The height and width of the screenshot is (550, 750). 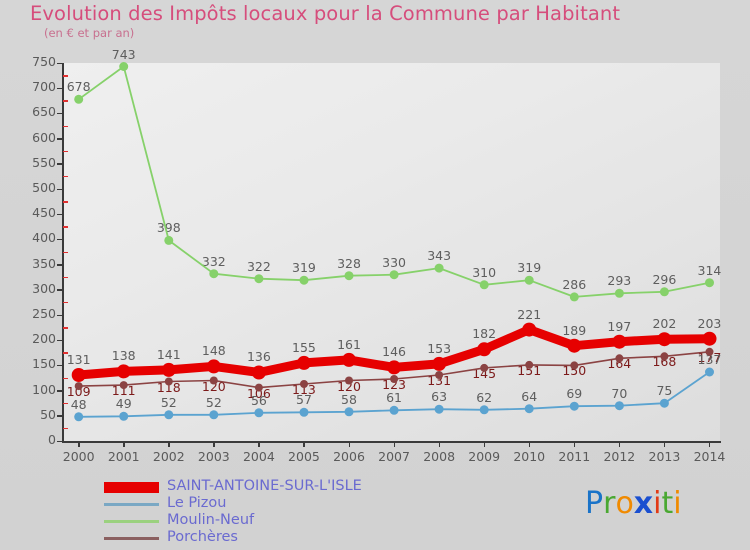 I want to click on y-tick-label: 750, so click(x=44, y=61).